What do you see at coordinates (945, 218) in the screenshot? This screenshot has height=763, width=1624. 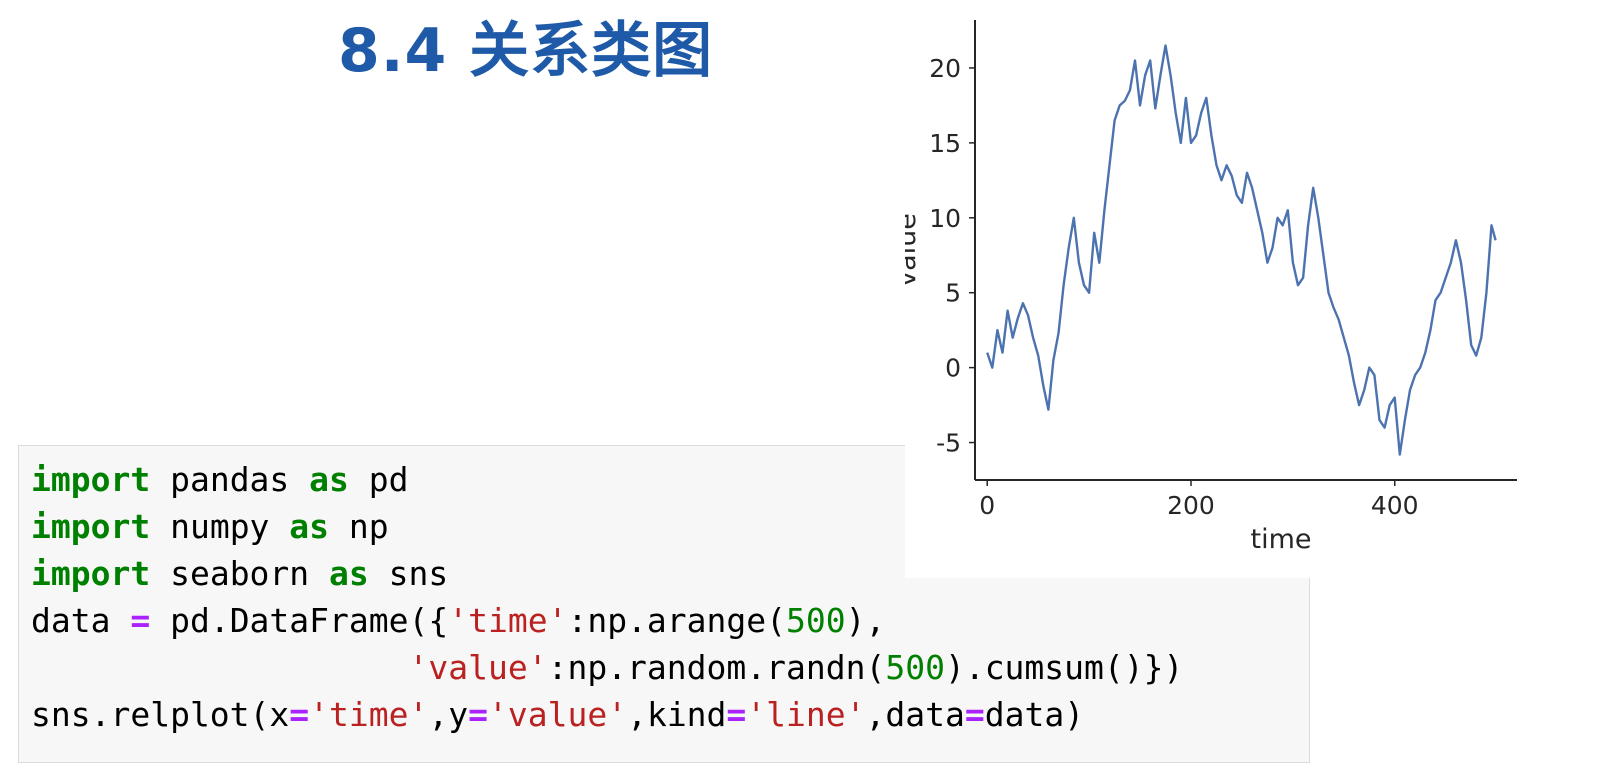 I see `y-tick-label: 10` at bounding box center [945, 218].